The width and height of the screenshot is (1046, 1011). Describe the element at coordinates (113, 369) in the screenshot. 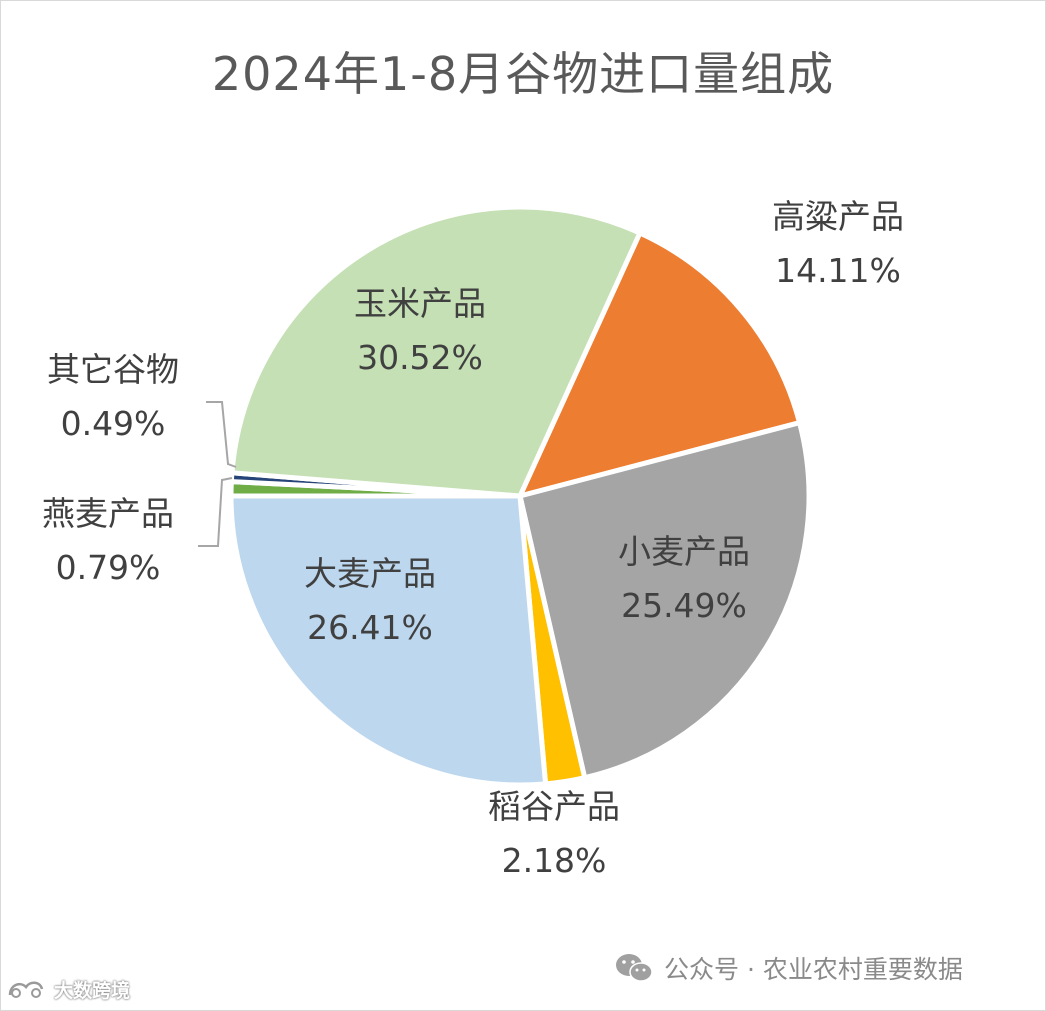

I see `slice-name-label: 其它谷物` at that location.